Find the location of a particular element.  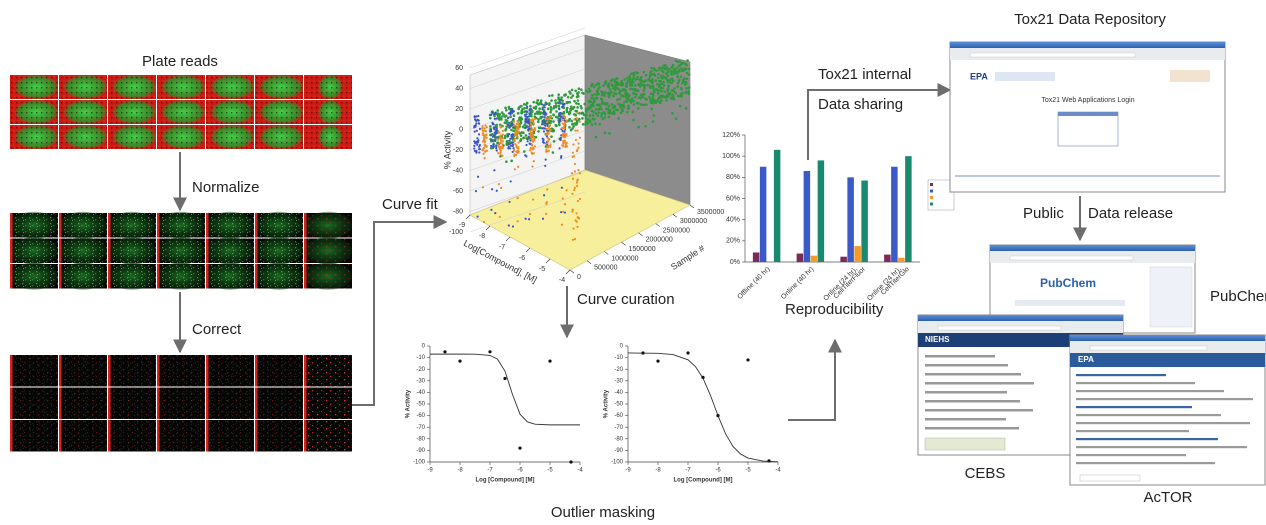

z-tick-label: 1000000 is located at coordinates (624, 258).